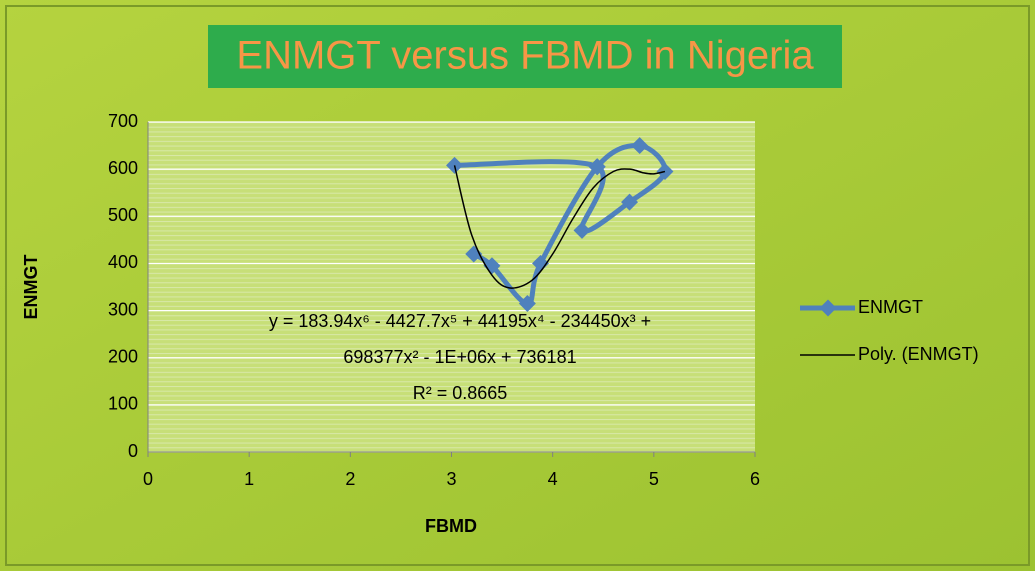 The image size is (1035, 576). Describe the element at coordinates (459, 357) in the screenshot. I see `trend-equation: 698377x² - 1E+06x + 736181` at that location.